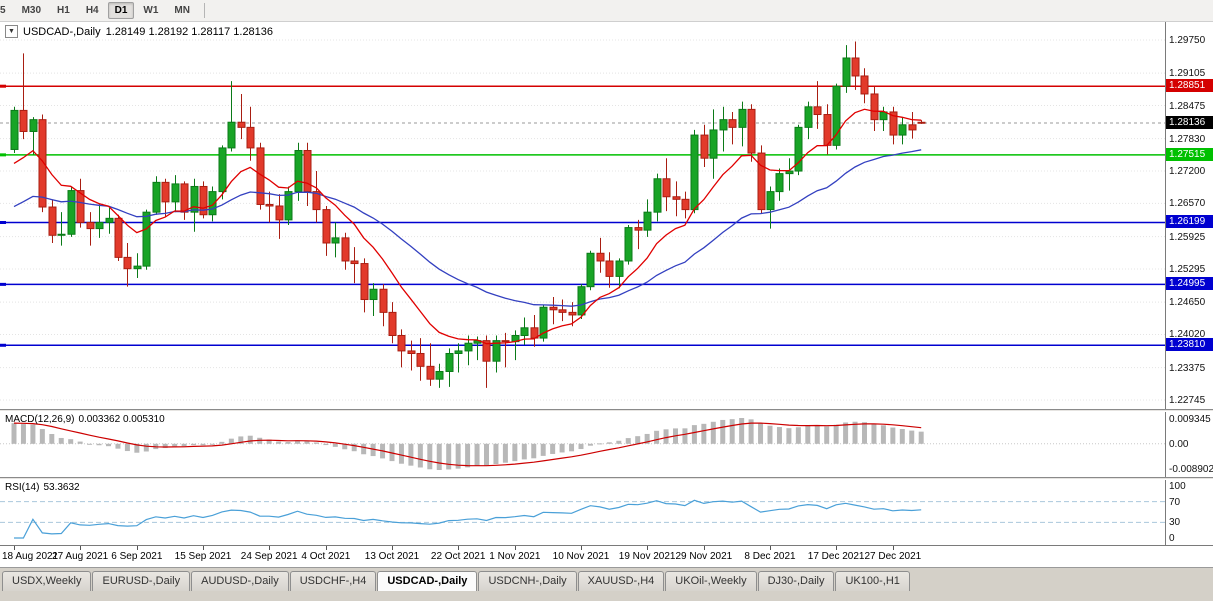  What do you see at coordinates (1187, 40) in the screenshot?
I see `price-axis-label: 1.29750` at bounding box center [1187, 40].